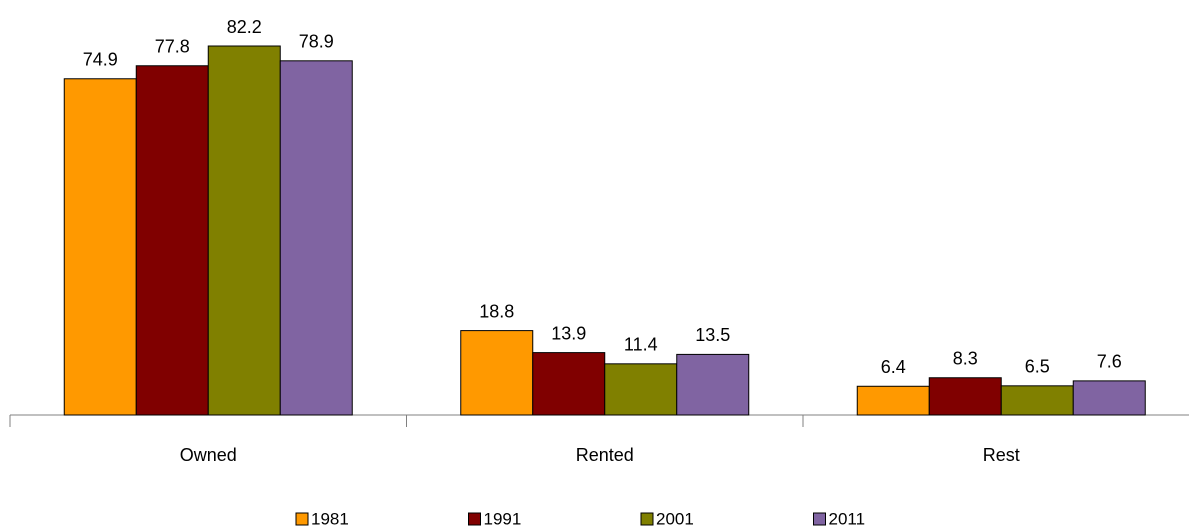 This screenshot has height=528, width=1189. What do you see at coordinates (496, 311) in the screenshot?
I see `value-label: 18.8` at bounding box center [496, 311].